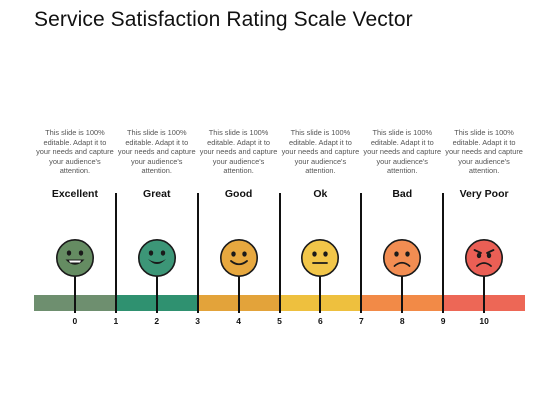  I want to click on scale-tick-6: 6, so click(320, 321).